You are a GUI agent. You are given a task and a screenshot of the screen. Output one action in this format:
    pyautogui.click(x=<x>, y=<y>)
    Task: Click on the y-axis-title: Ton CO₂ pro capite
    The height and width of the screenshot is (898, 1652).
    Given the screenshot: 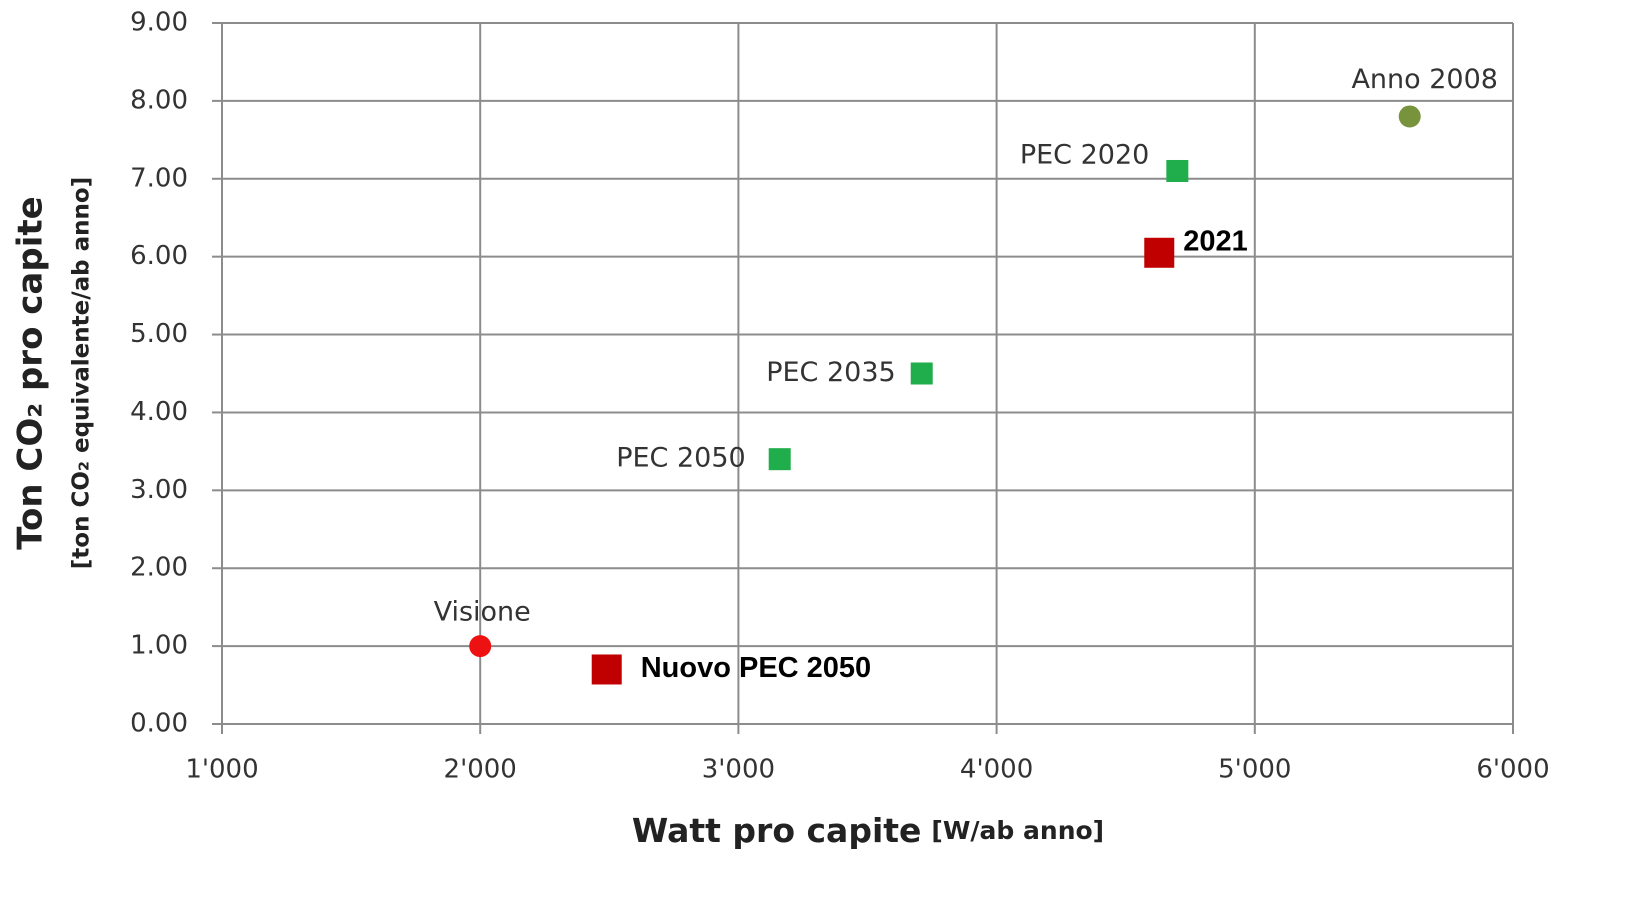 What is the action you would take?
    pyautogui.click(x=31, y=372)
    